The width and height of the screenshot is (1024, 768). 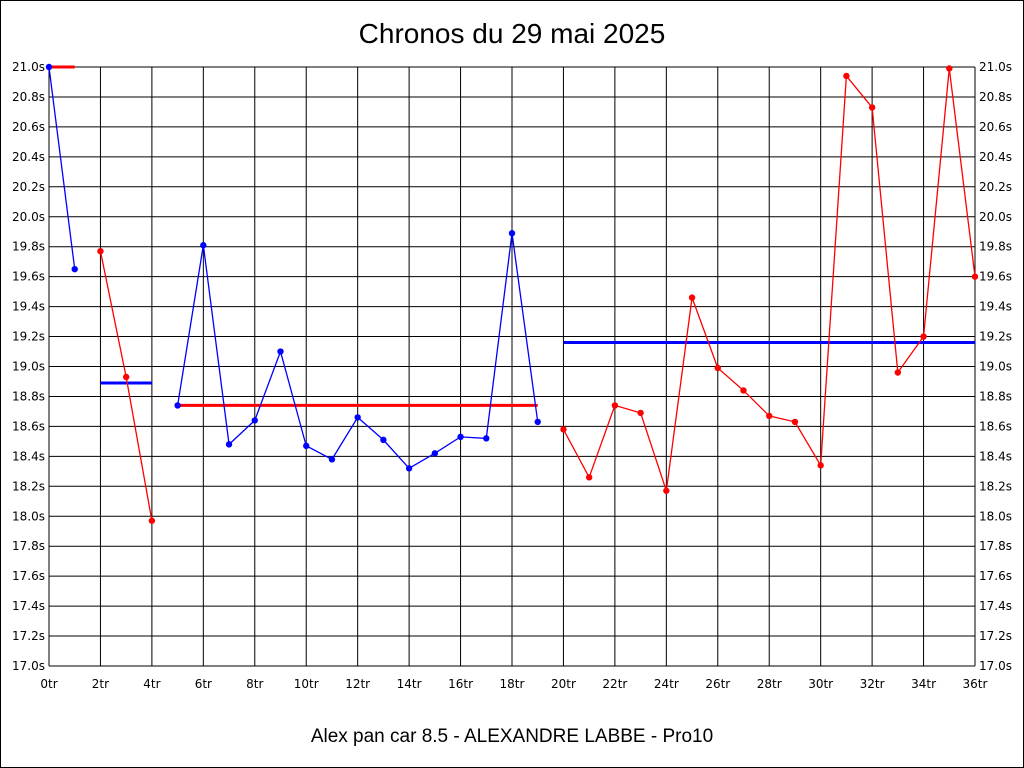 I want to click on x-tick-label: 24tr, so click(x=666, y=684).